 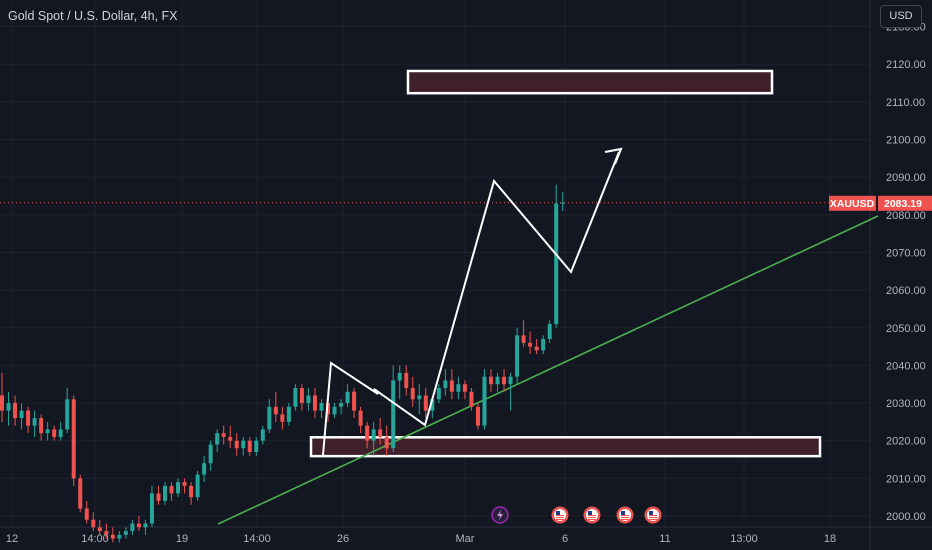 I want to click on time-axis: 12 14:00 19 14:00 26 Mar 6 11 13:00 18, so click(x=421, y=539).